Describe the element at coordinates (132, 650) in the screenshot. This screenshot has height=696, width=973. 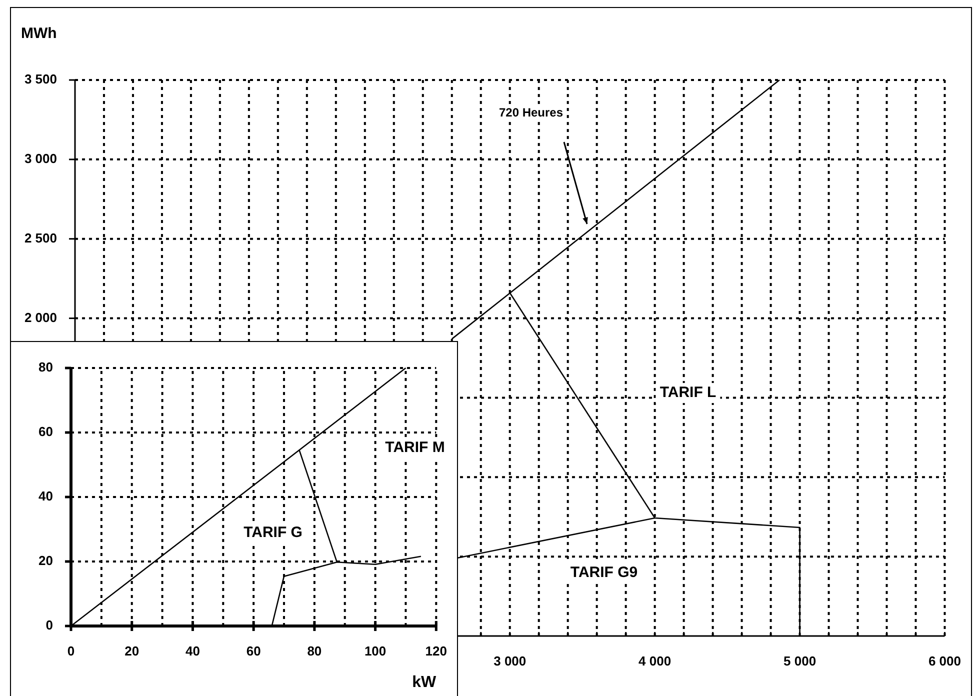
I see `x-tick-label: 20` at that location.